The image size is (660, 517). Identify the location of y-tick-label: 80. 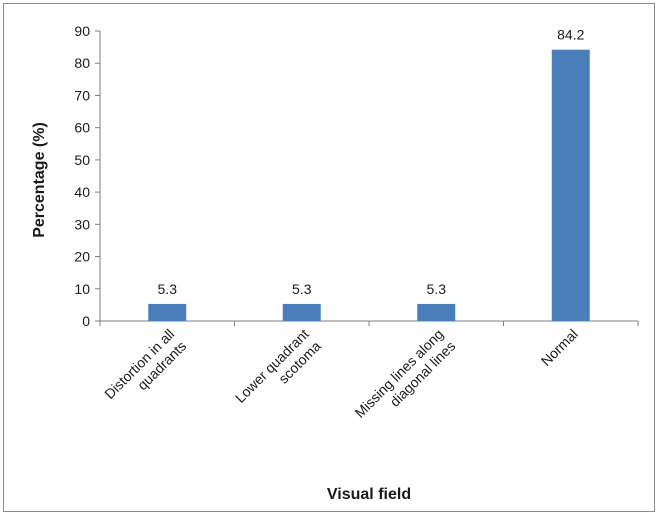
(82, 63).